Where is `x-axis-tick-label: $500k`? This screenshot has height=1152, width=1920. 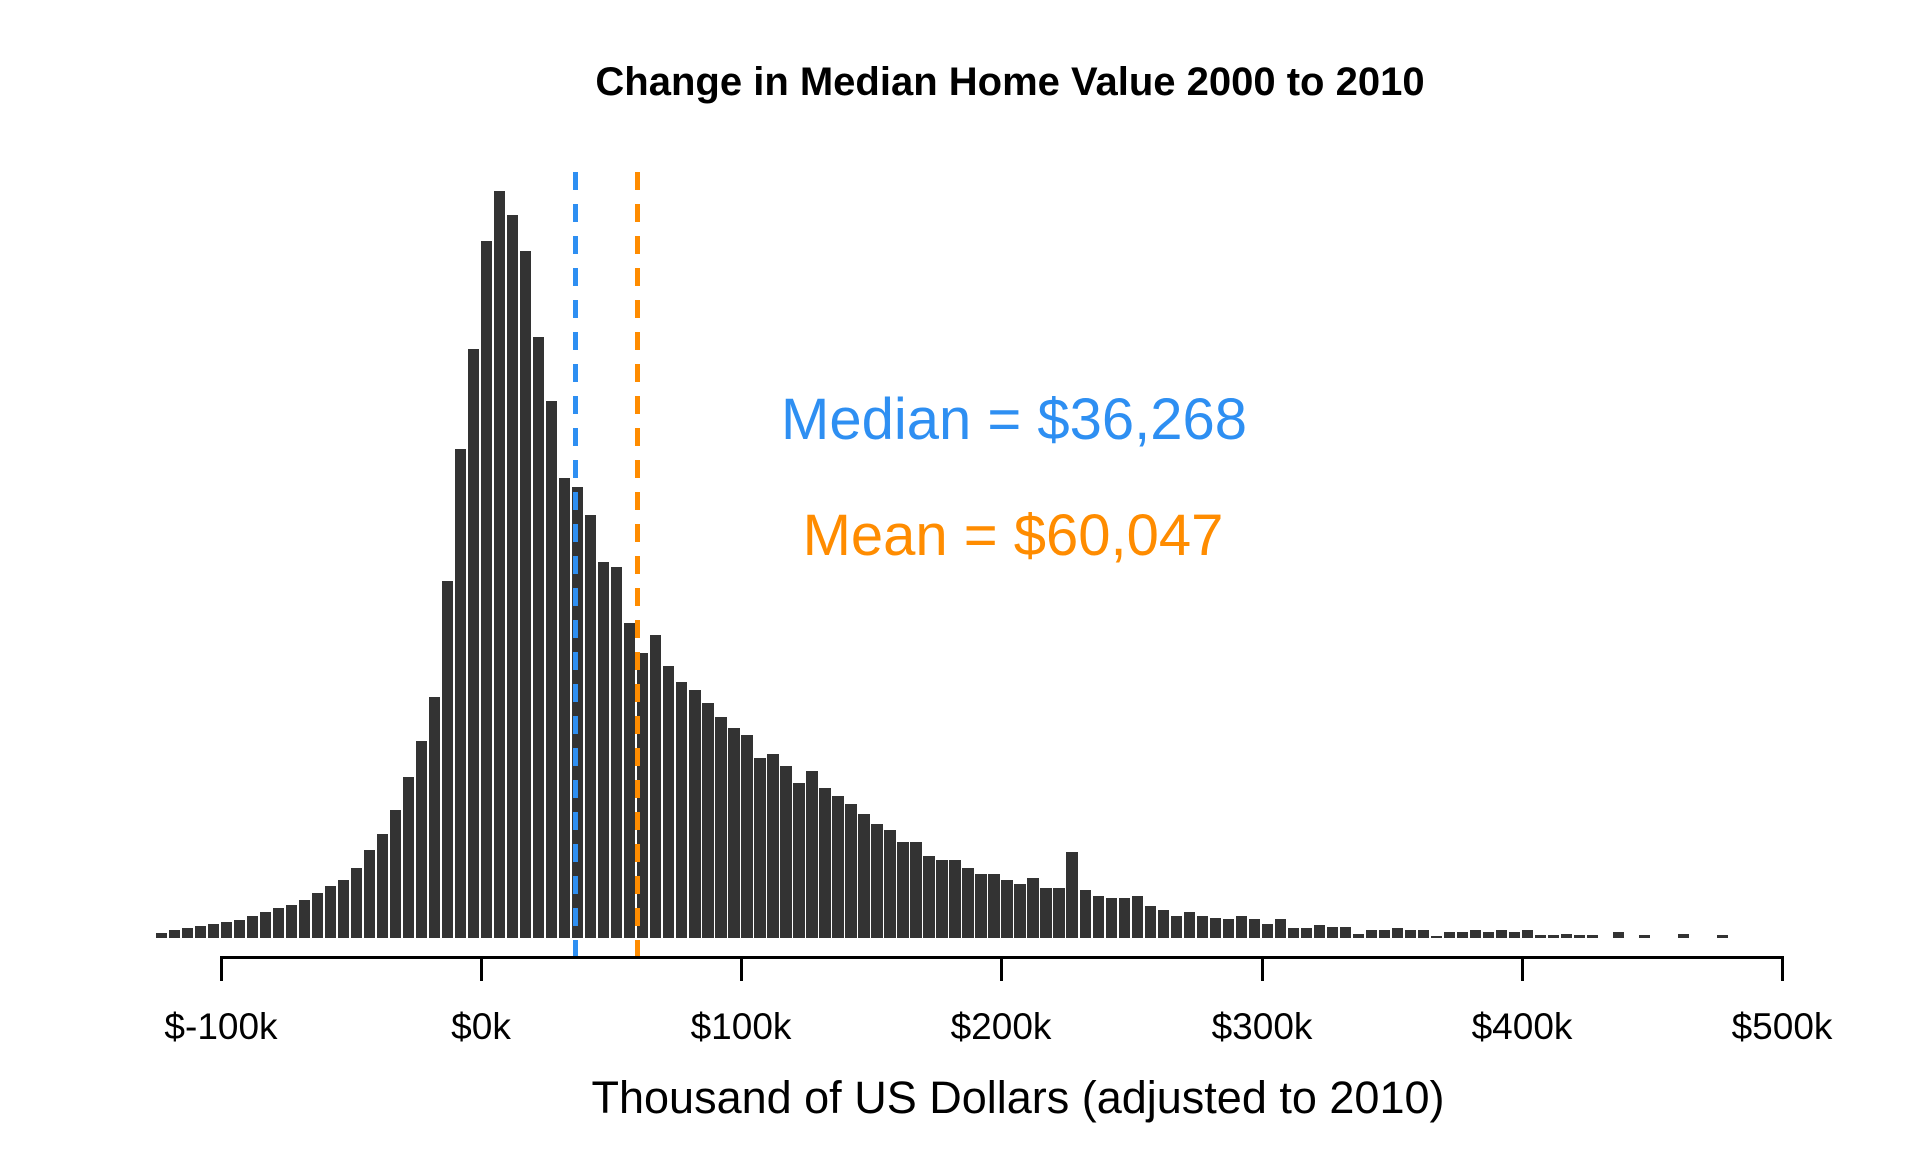
x-axis-tick-label: $500k is located at coordinates (1782, 1026).